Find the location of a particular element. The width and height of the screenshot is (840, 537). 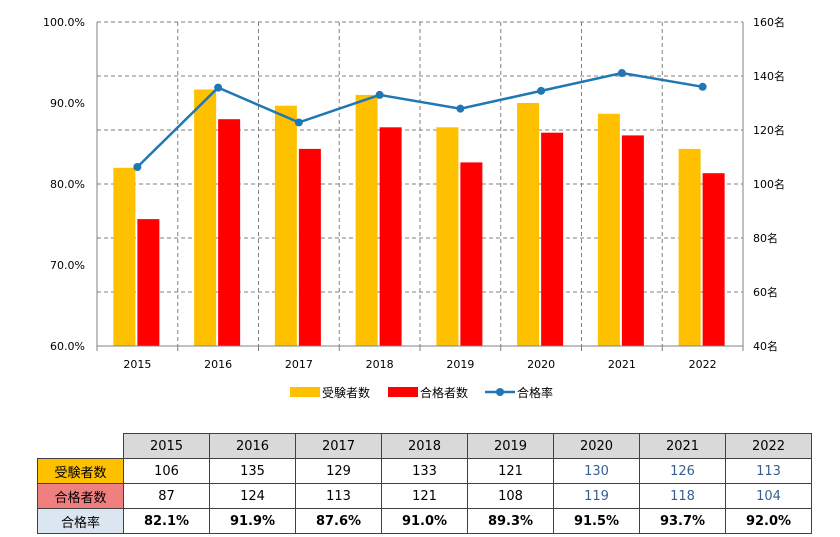

table-row: 合格者数 87 124 113 121 108 119 118 104 is located at coordinates (424, 496).